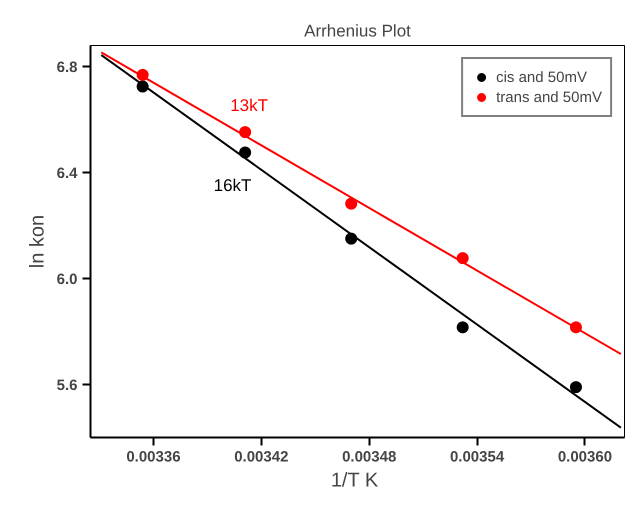 Image resolution: width=630 pixels, height=505 pixels. I want to click on legend-label: cis and 50mV, so click(541, 77).